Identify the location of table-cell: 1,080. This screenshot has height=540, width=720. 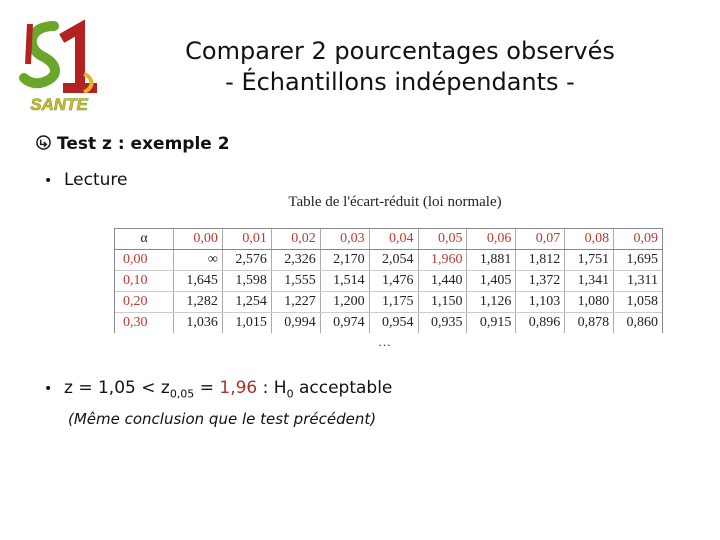
(589, 302).